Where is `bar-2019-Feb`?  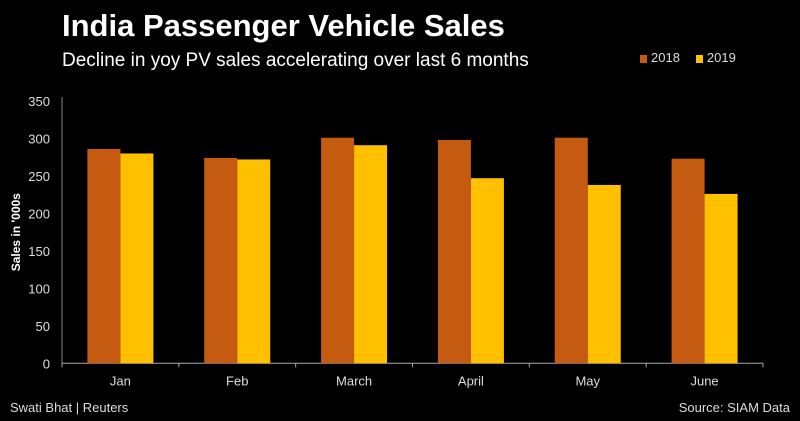 bar-2019-Feb is located at coordinates (254, 261).